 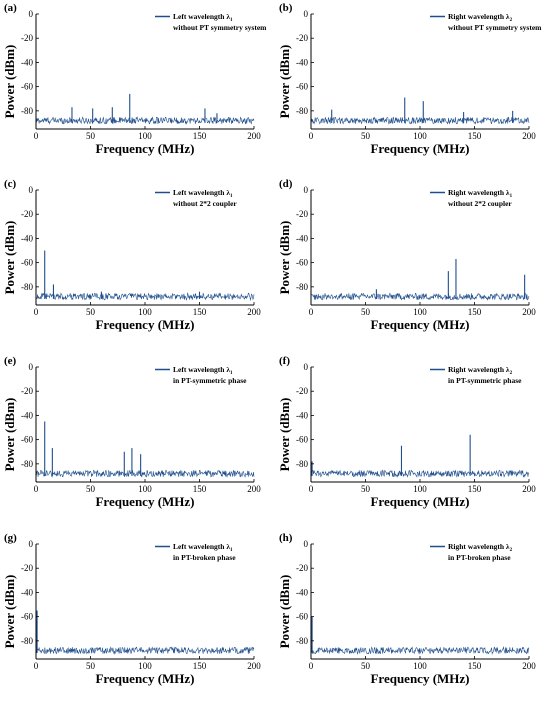 I want to click on trace-c, so click(x=145, y=296).